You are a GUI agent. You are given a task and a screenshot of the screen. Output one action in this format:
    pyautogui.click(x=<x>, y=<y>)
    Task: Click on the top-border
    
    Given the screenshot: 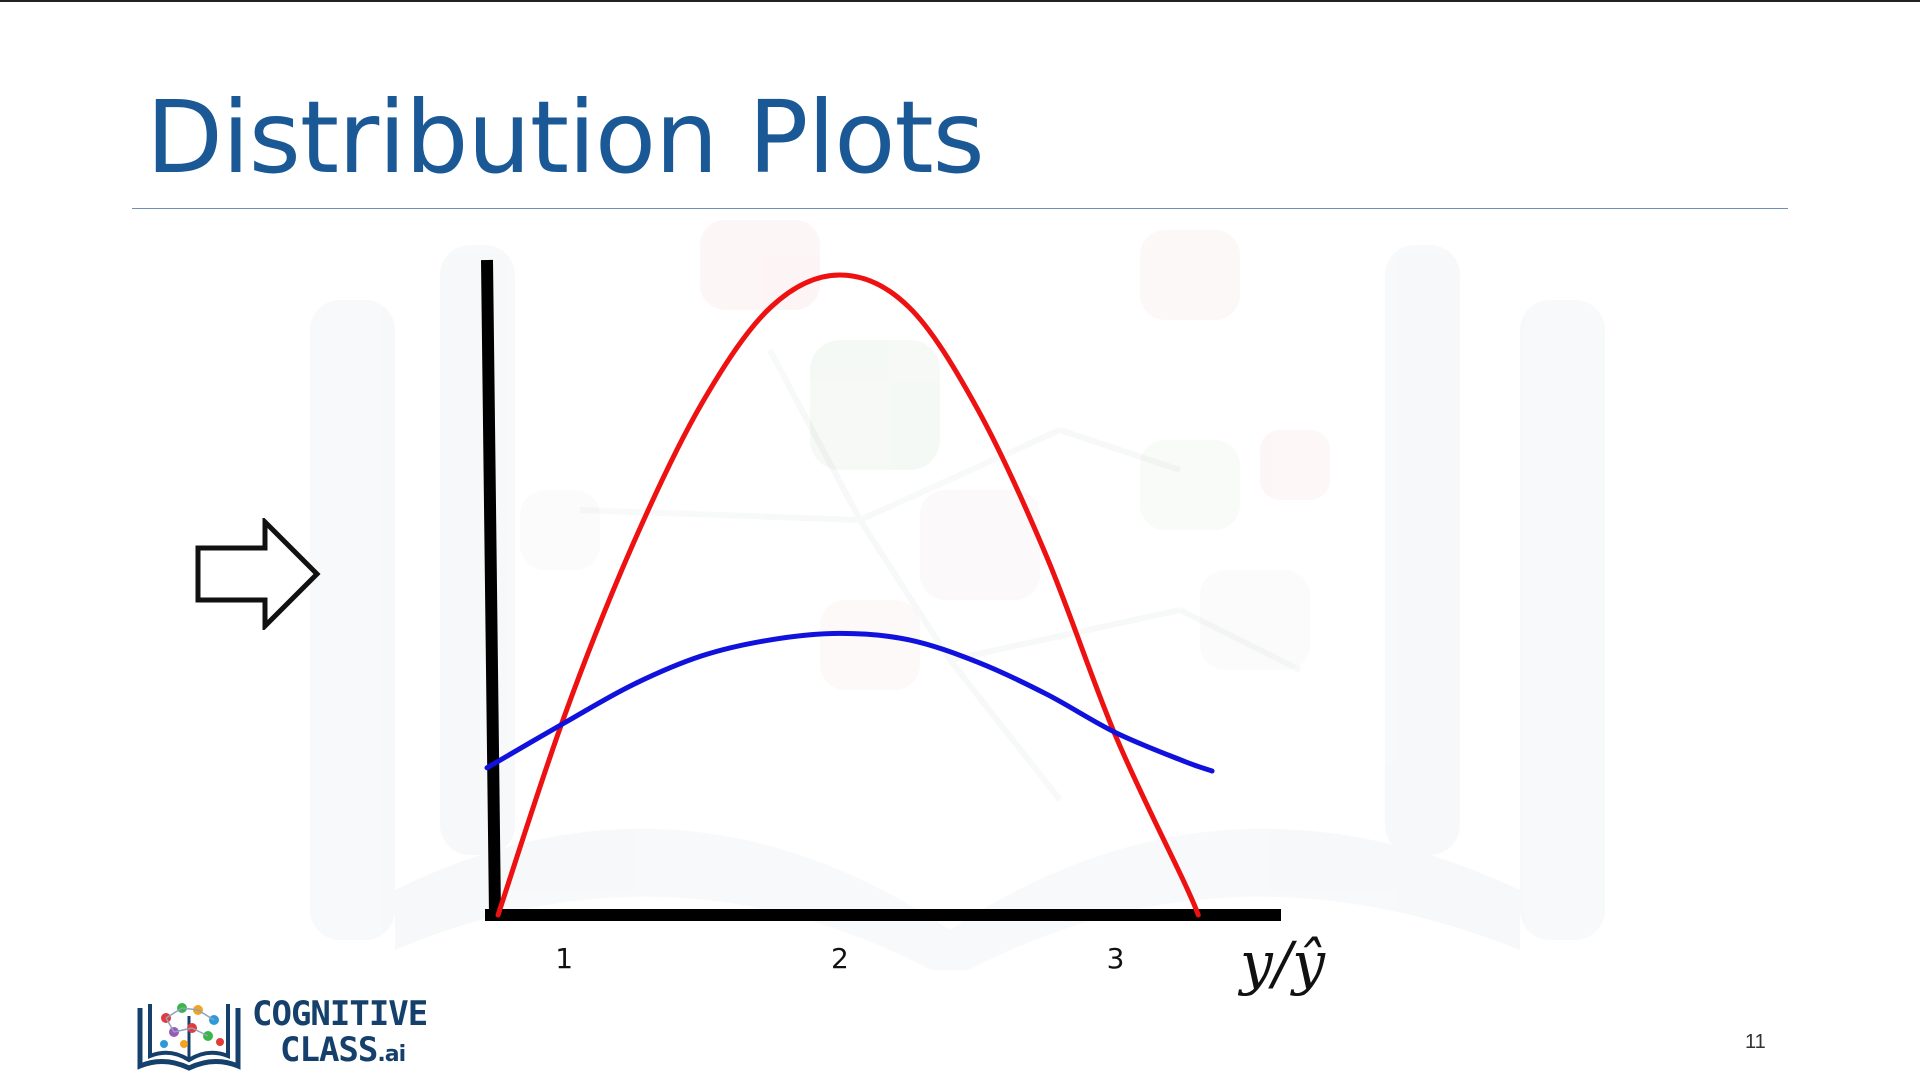 What is the action you would take?
    pyautogui.click(x=960, y=1)
    